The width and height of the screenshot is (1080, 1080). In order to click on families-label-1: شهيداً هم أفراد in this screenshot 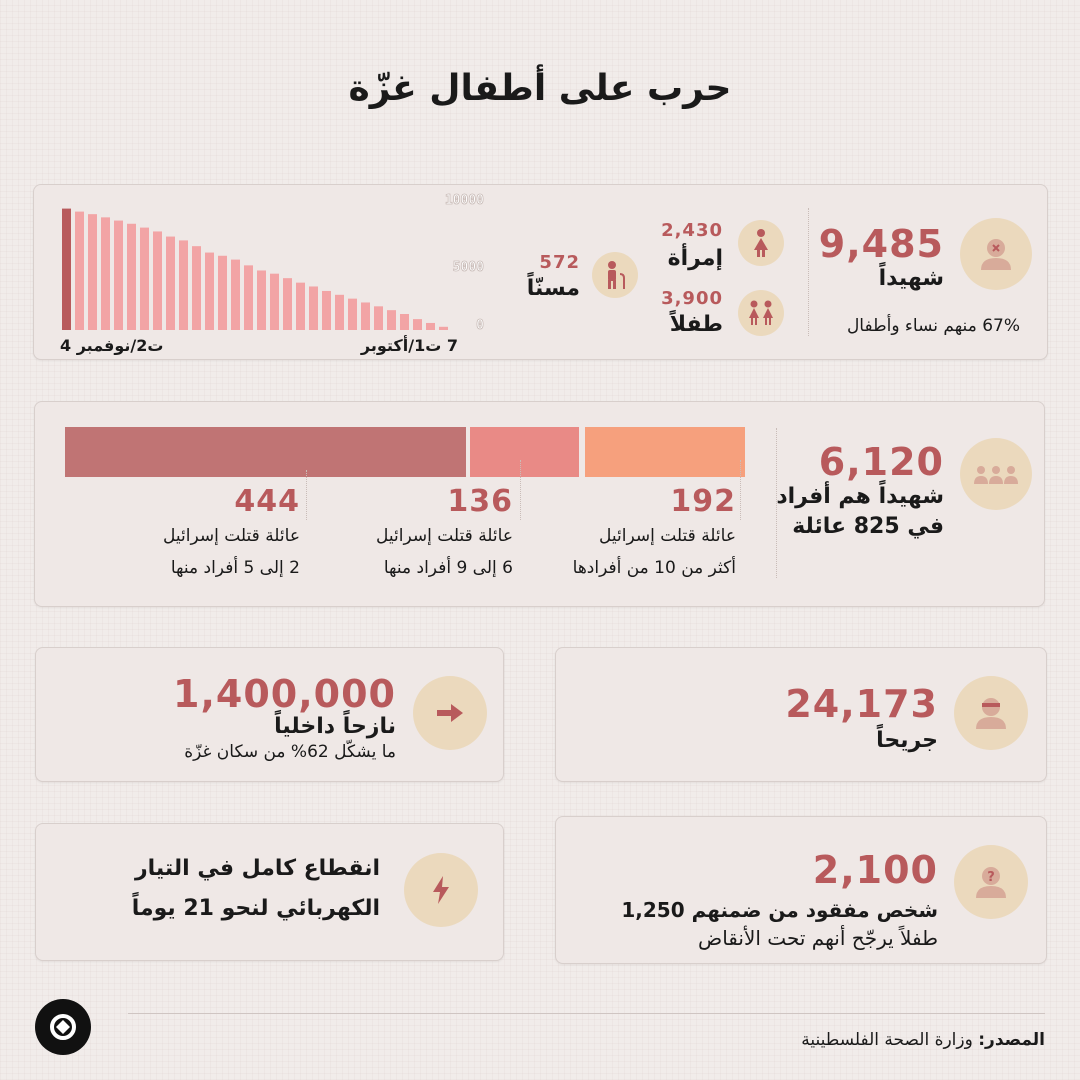, I will do `click(860, 496)`.